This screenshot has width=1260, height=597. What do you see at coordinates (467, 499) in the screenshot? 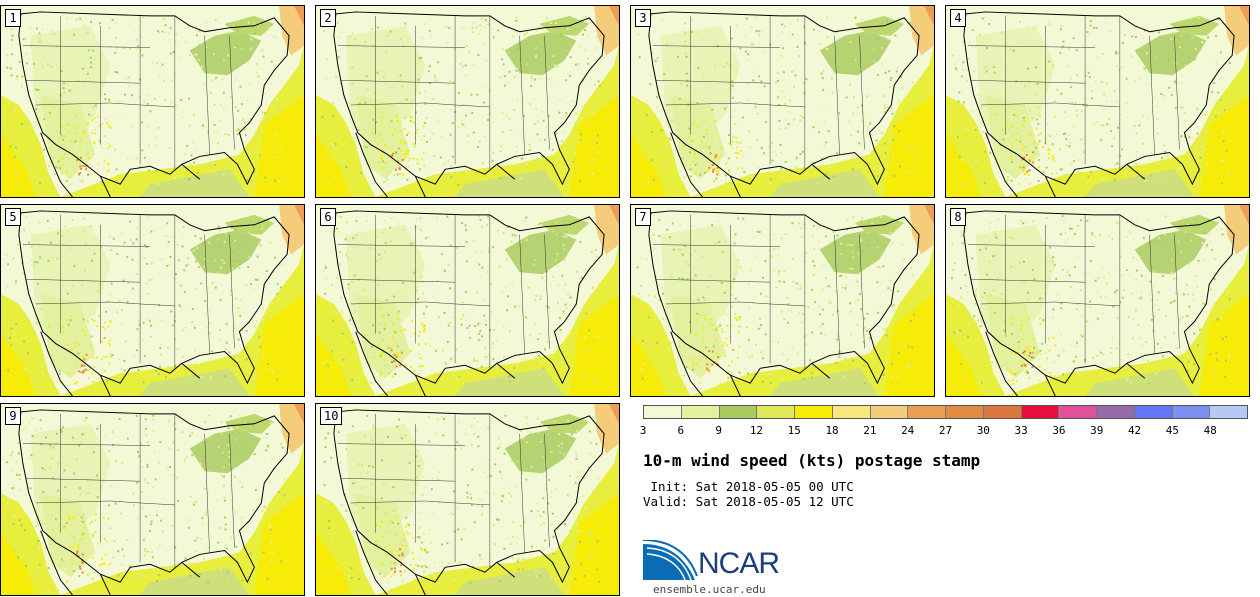
I see `member-panel-10: 10` at bounding box center [467, 499].